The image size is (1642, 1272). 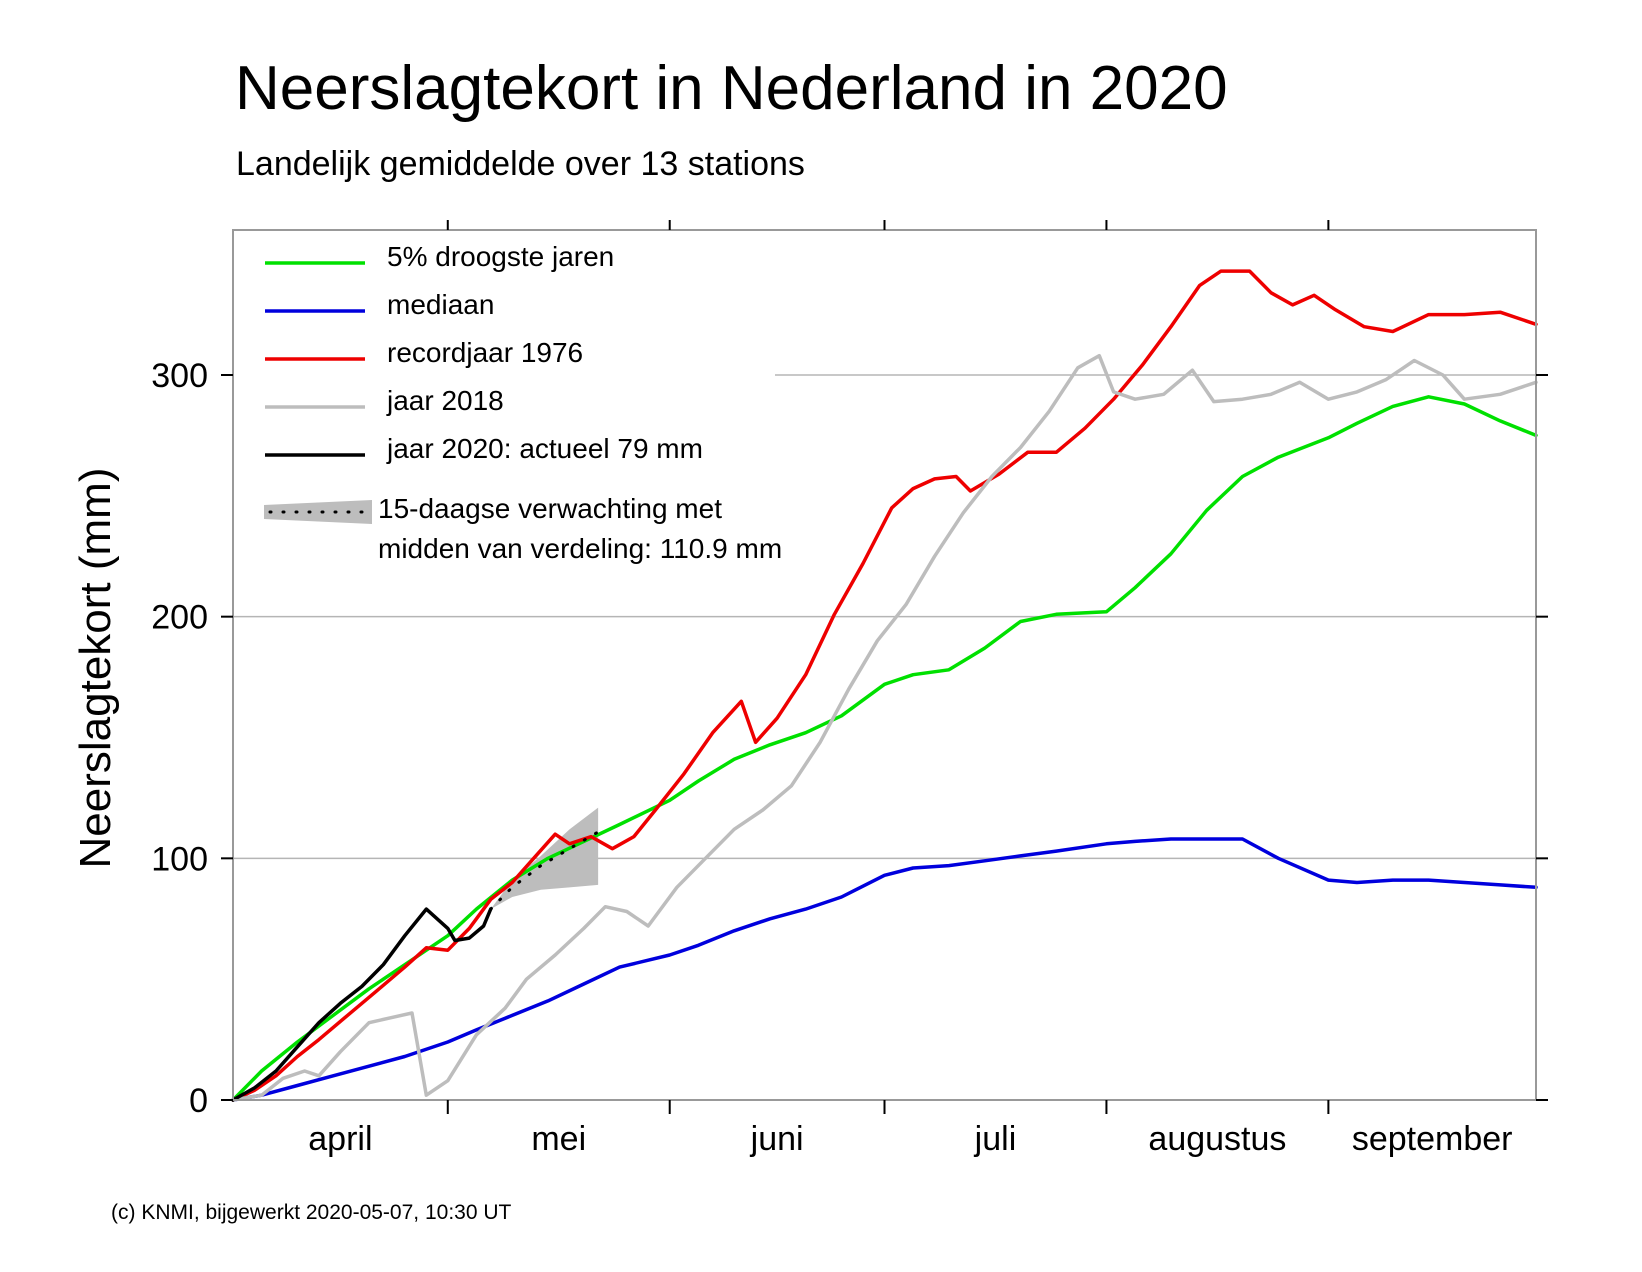 I want to click on x-tick-label-augustus: augustus, so click(x=1217, y=1139).